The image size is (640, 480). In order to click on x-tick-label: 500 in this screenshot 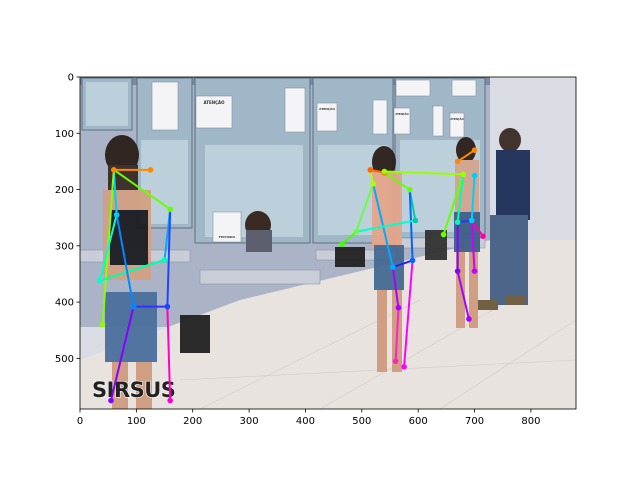, I will do `click(361, 421)`.